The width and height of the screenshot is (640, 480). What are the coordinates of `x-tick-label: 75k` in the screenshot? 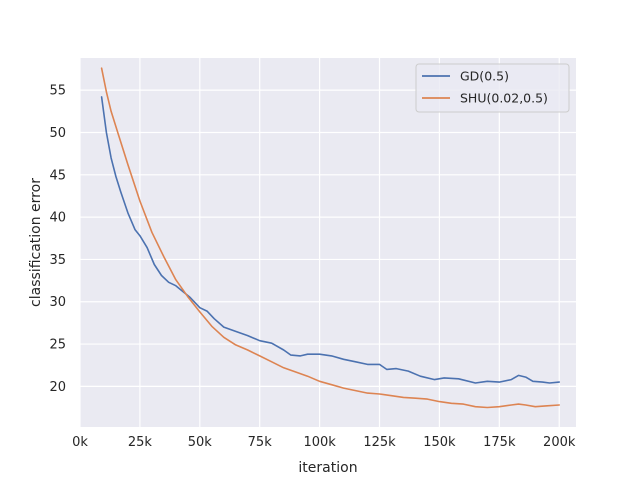 It's located at (260, 442).